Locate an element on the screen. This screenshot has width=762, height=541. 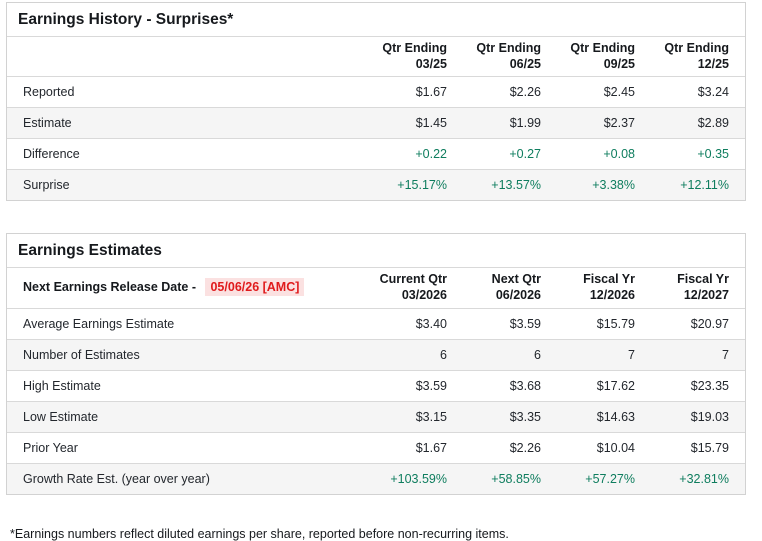
column-header-line2: 12/2026 is located at coordinates (612, 294).